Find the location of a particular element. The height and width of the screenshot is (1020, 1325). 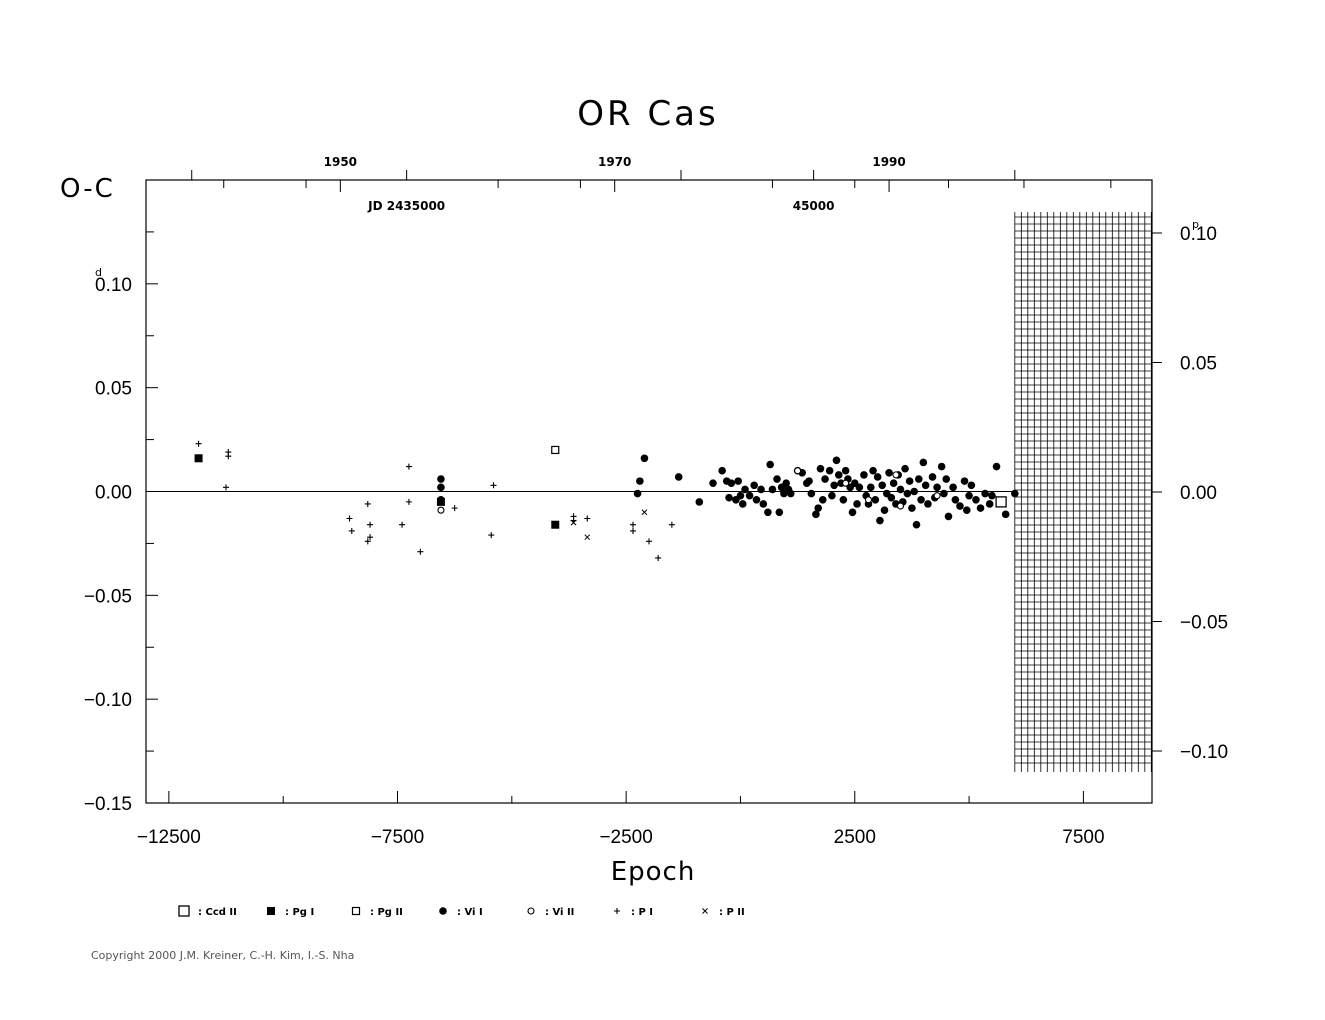

y-tick-label: 0.10 is located at coordinates (113, 285).